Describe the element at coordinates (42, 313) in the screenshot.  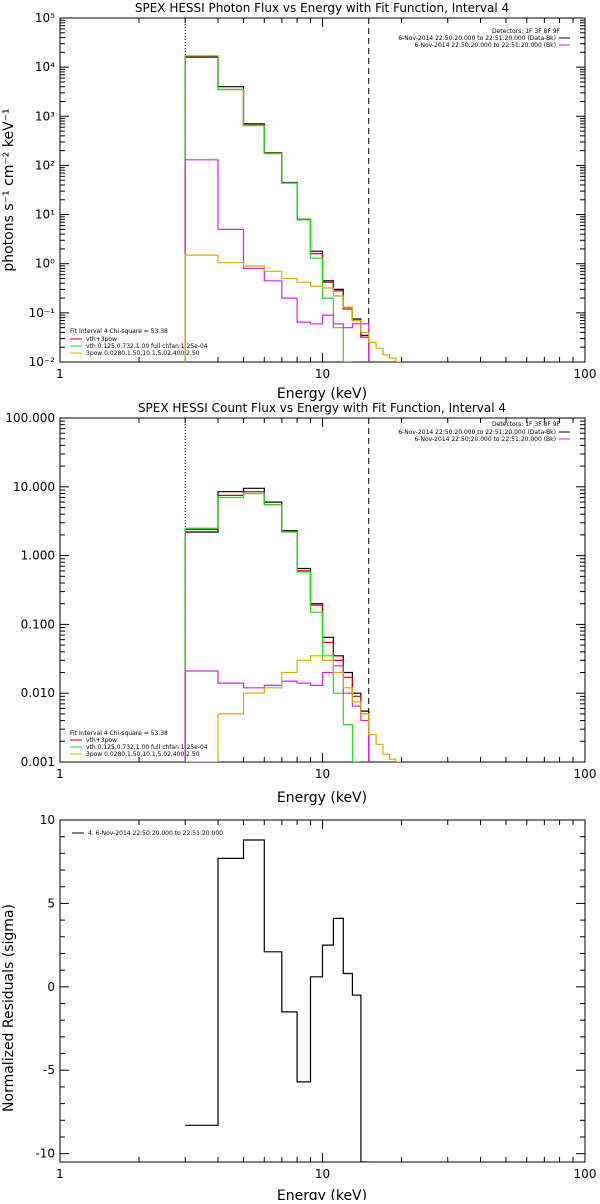
I see `y-tick-label: 10⁻¹` at that location.